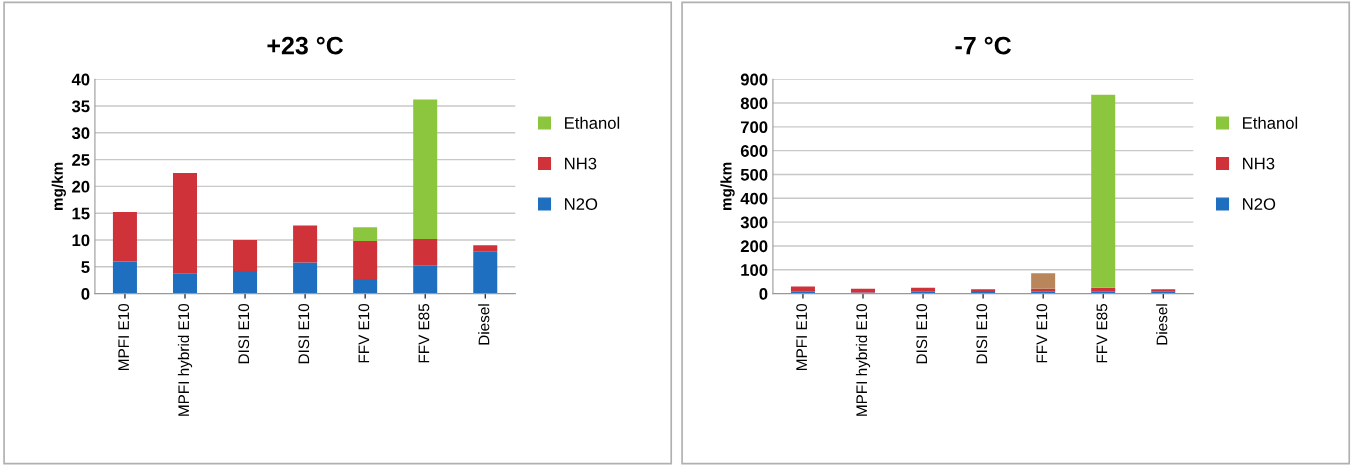  I want to click on y-tick-label: 30, so click(80, 133).